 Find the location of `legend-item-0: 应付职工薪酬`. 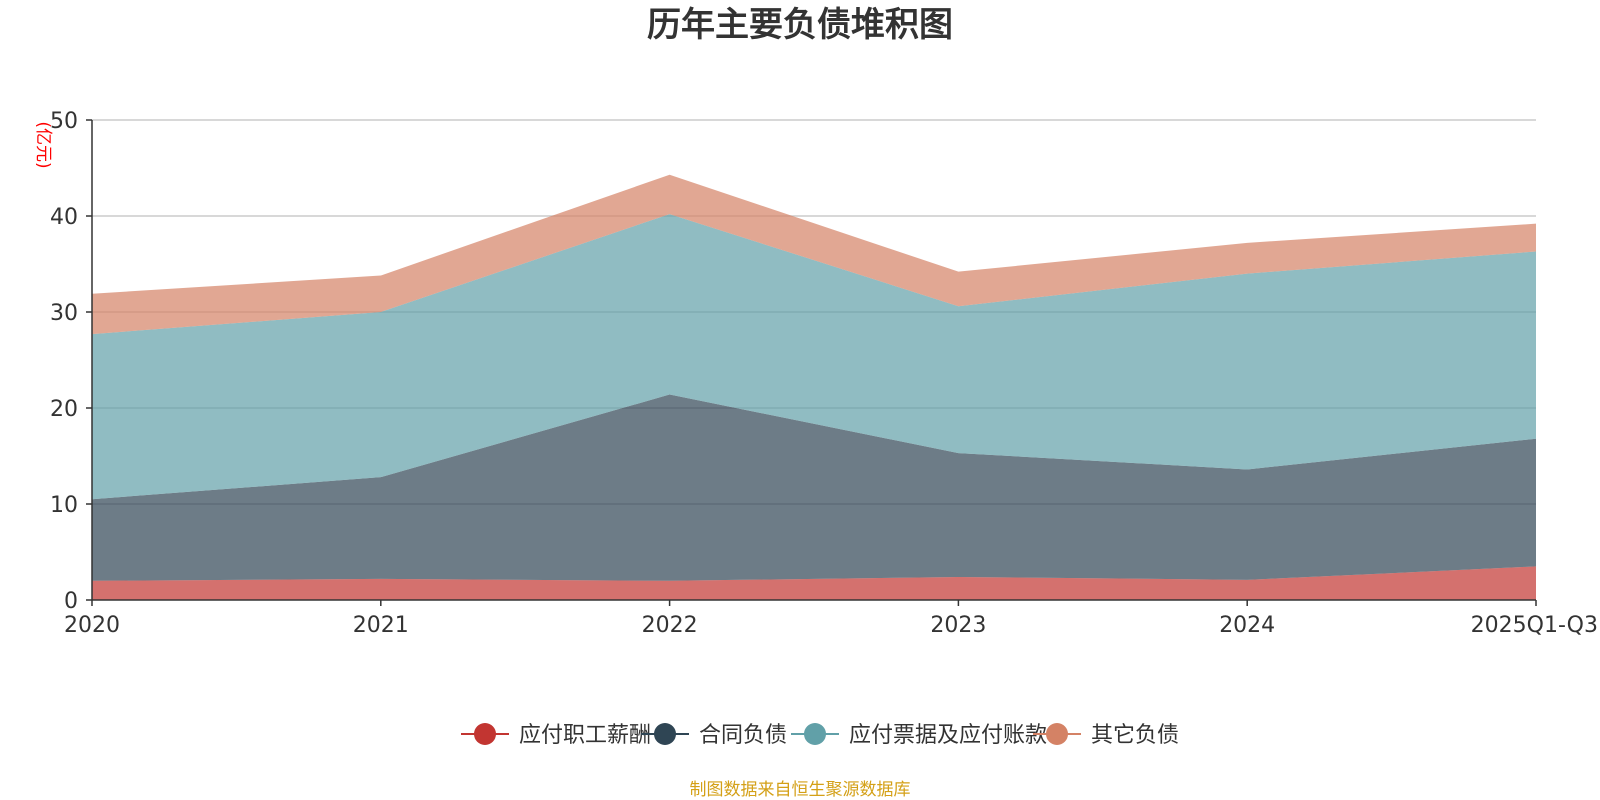

legend-item-0: 应付职工薪酬 is located at coordinates (556, 735).